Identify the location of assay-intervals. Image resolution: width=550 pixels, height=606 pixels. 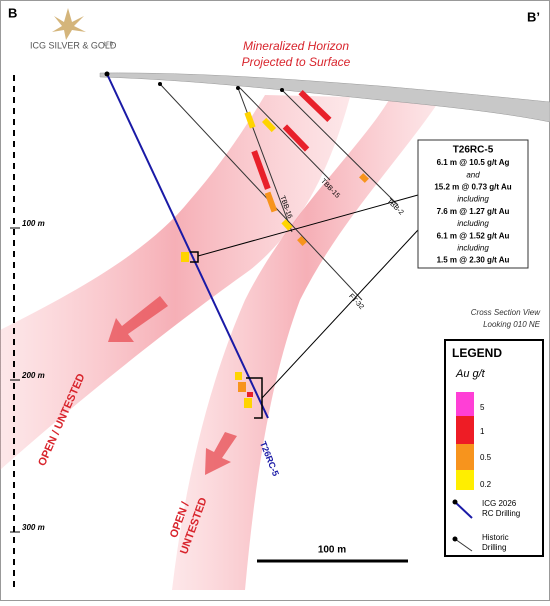
(306, 167).